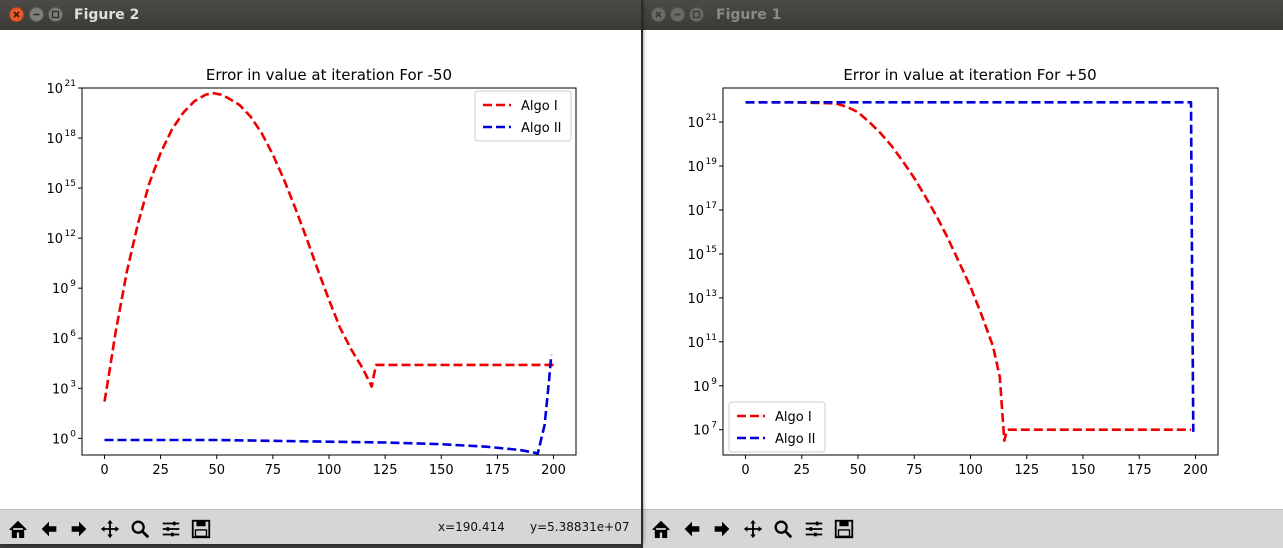  What do you see at coordinates (714, 426) in the screenshot?
I see `y-tick-exponent: 7` at bounding box center [714, 426].